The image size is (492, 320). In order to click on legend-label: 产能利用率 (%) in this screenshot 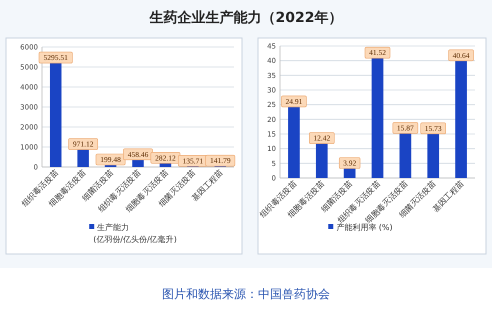, I will do `click(364, 227)`.